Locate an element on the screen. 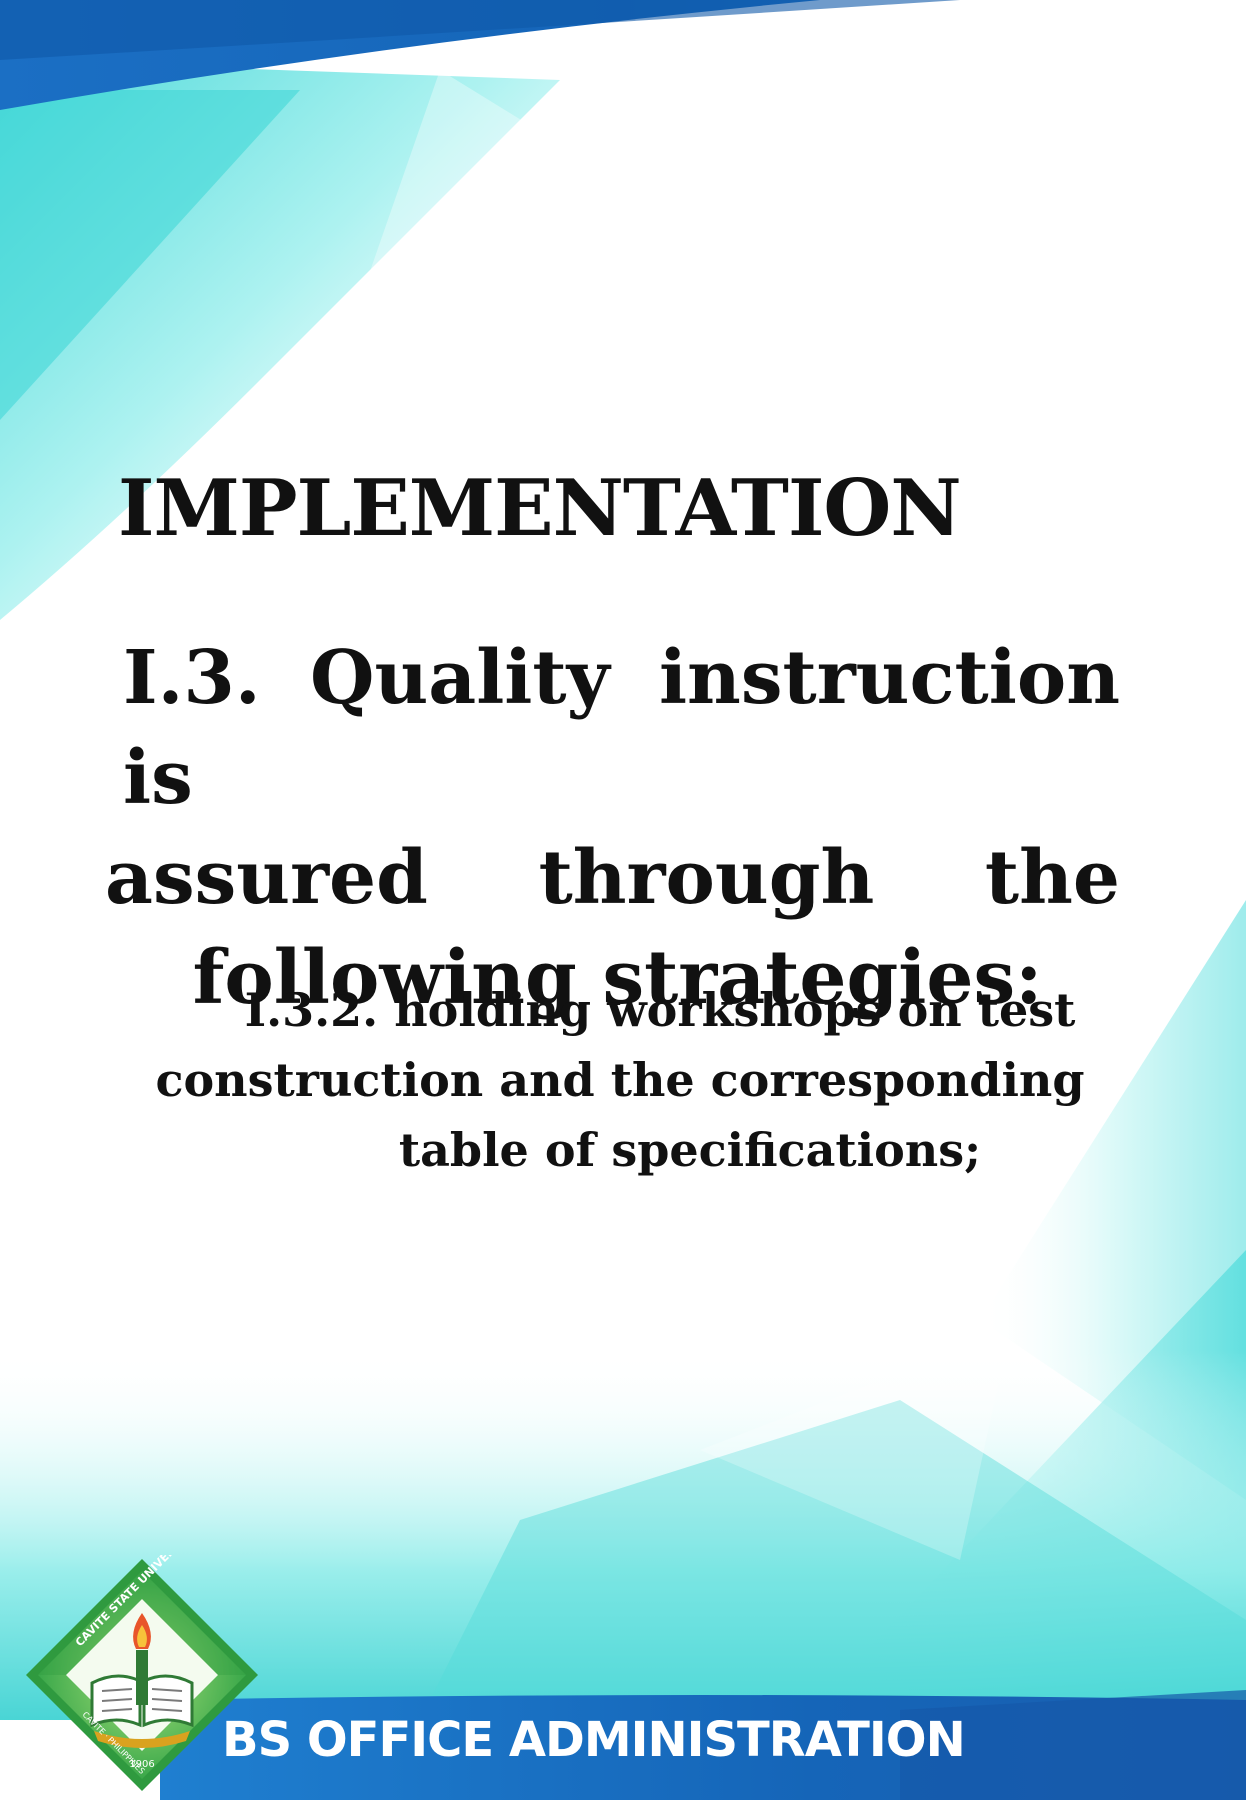 This screenshot has height=1800, width=1246. sub-statement-line-1: I.3.2. holding workshops on test is located at coordinates (660, 1010).